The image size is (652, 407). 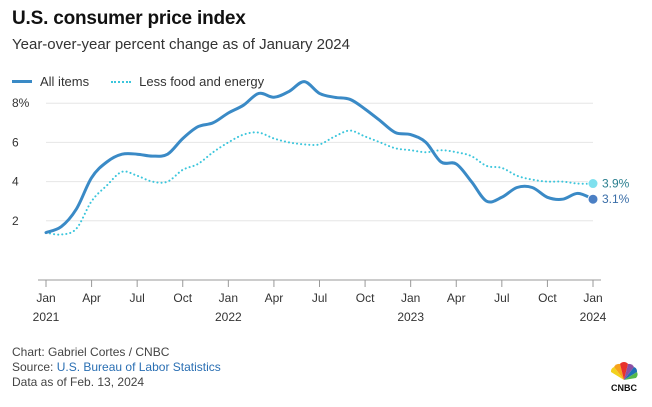 What do you see at coordinates (46, 317) in the screenshot?
I see `x-tick-year-label: 2021` at bounding box center [46, 317].